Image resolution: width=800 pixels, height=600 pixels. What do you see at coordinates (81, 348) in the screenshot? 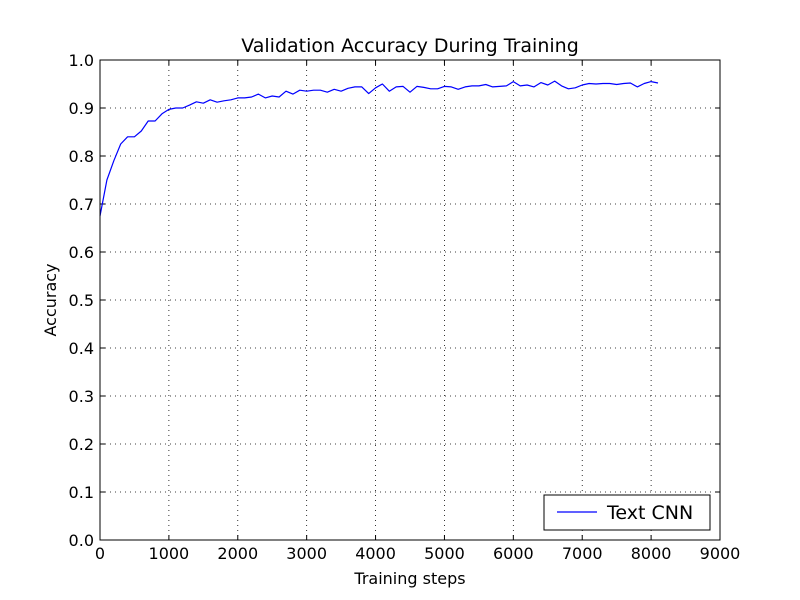
I see `y-tick-label: 0.4` at bounding box center [81, 348].